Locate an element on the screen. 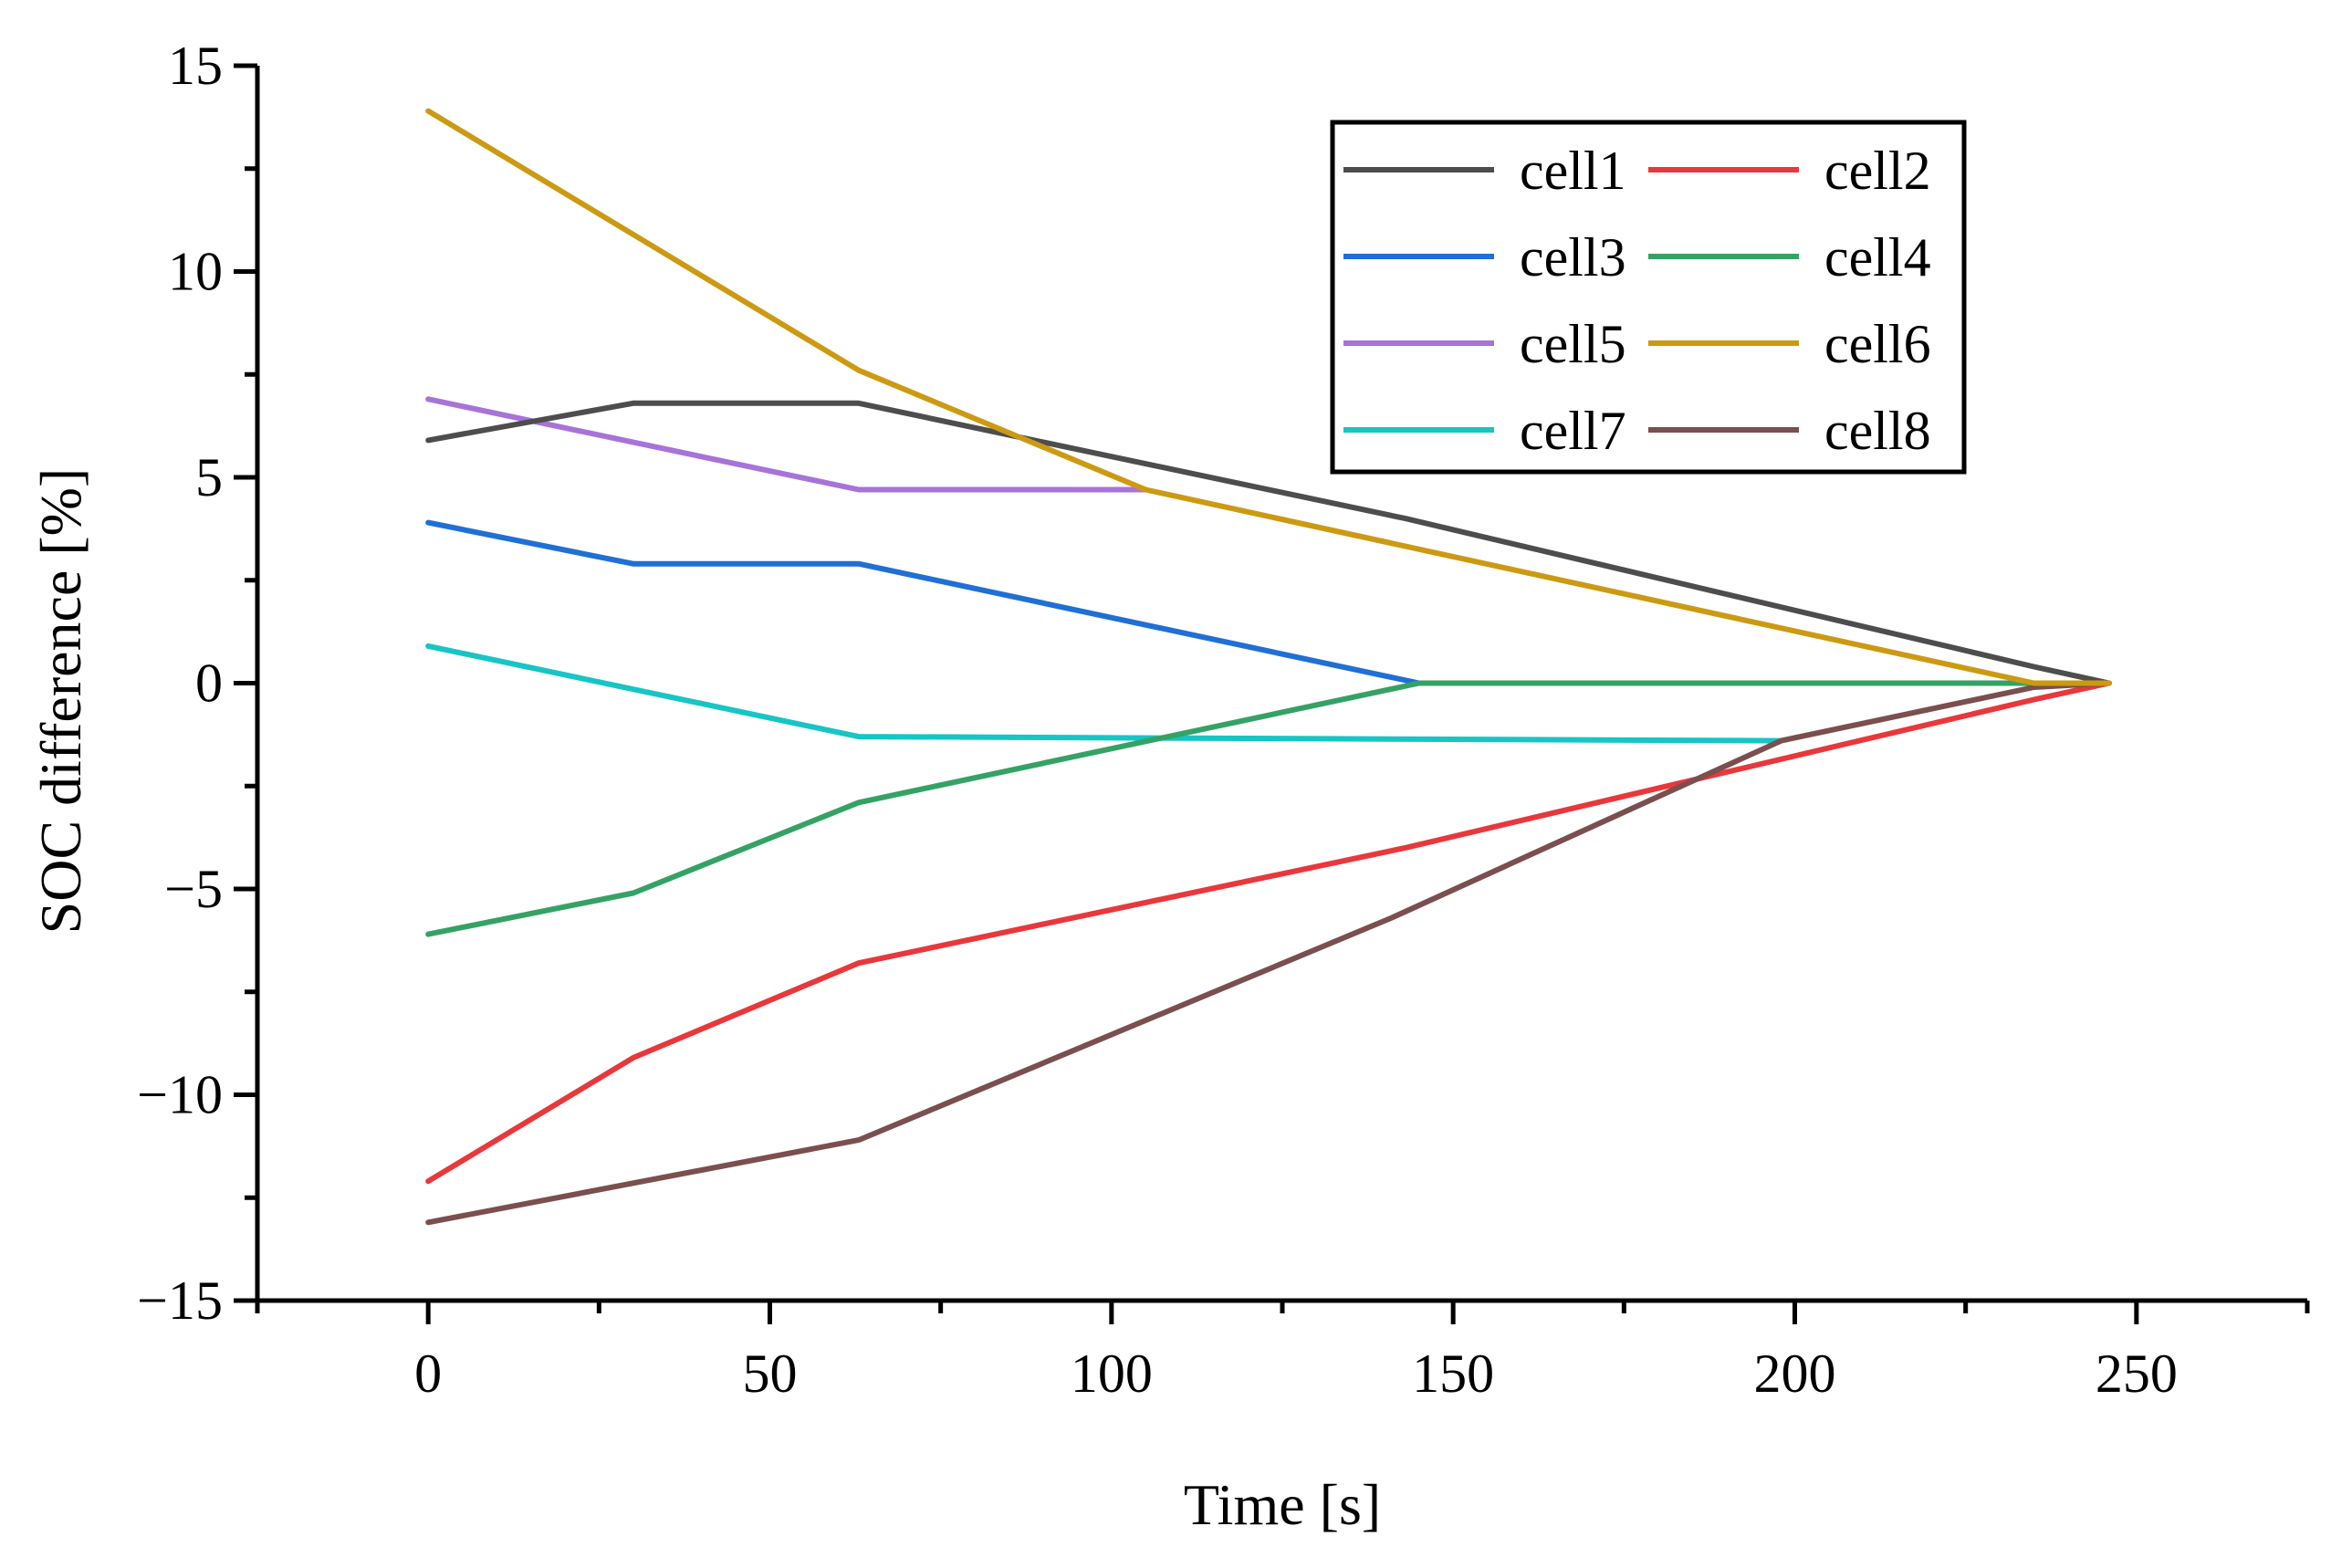 Image resolution: width=2331 pixels, height=1568 pixels. series-line-cell3 is located at coordinates (1269, 602).